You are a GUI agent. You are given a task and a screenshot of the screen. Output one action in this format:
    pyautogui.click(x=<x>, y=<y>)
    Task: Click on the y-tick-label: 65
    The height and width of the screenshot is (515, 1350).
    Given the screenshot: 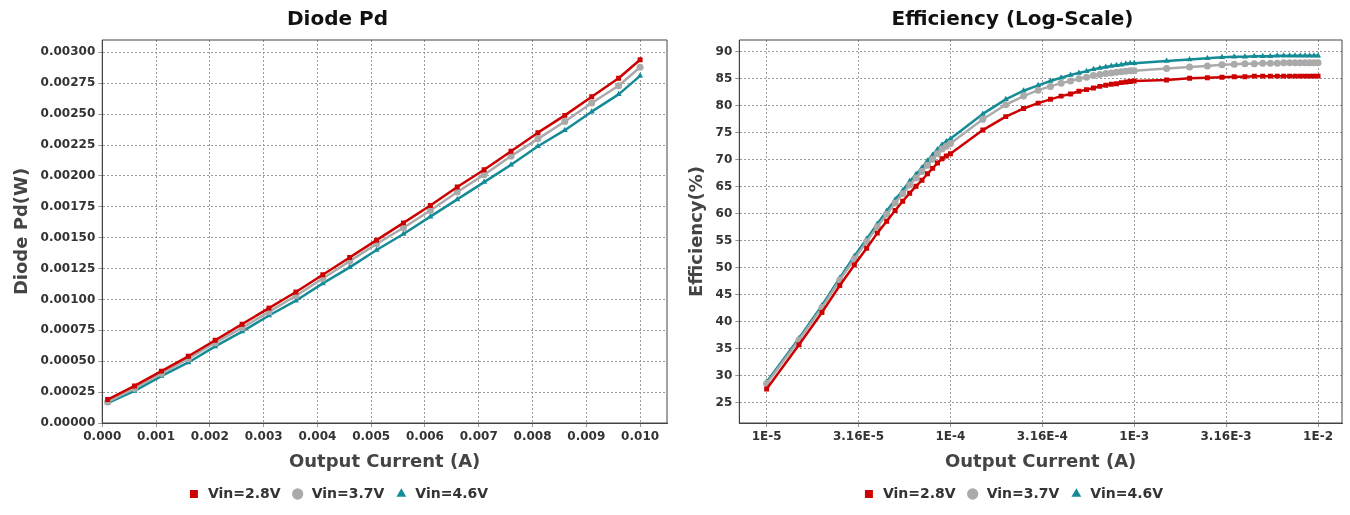 What is the action you would take?
    pyautogui.click(x=724, y=185)
    